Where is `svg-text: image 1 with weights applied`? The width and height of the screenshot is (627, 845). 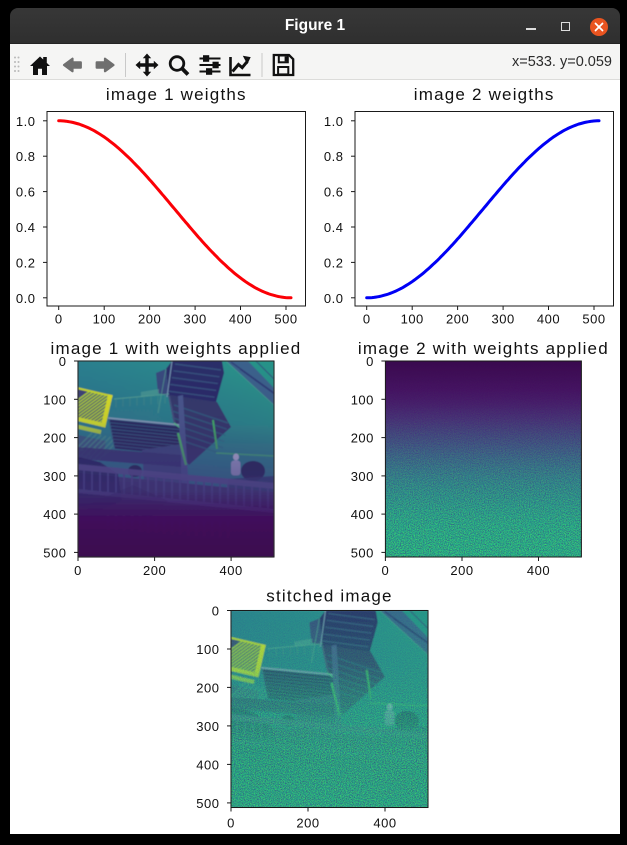 svg-text: image 1 with weights applied is located at coordinates (176, 348).